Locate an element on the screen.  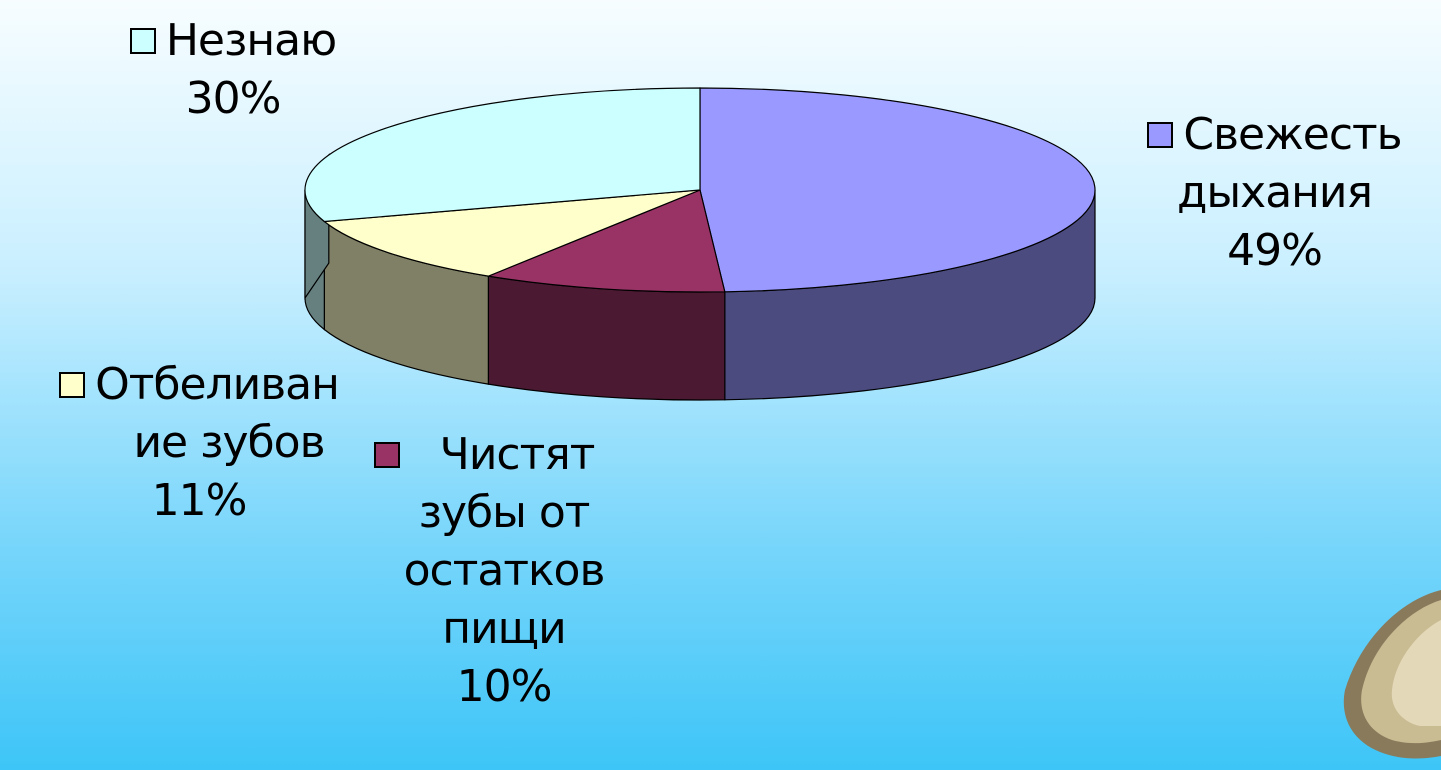
pie-slice-whiten is located at coordinates (511, 233).